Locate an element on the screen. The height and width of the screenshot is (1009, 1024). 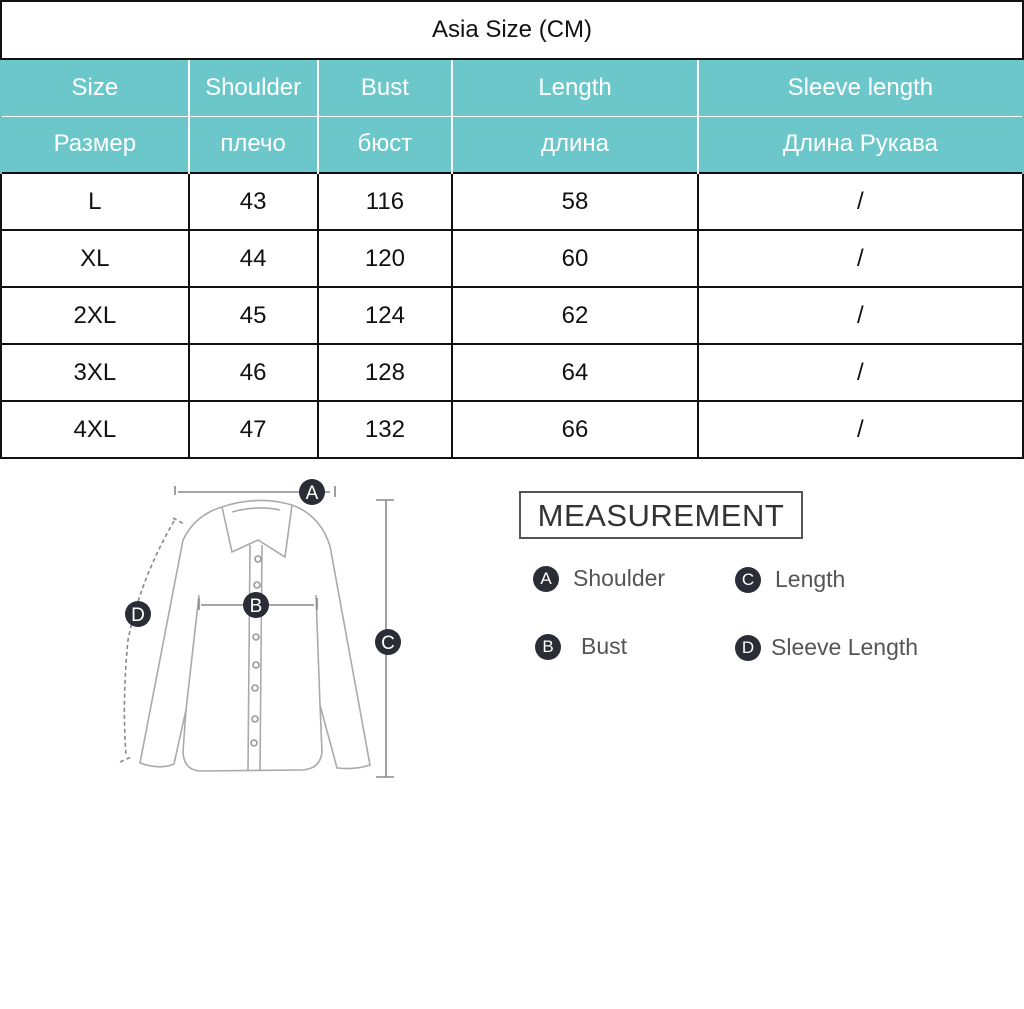
table-cell: 120 is located at coordinates (385, 258).